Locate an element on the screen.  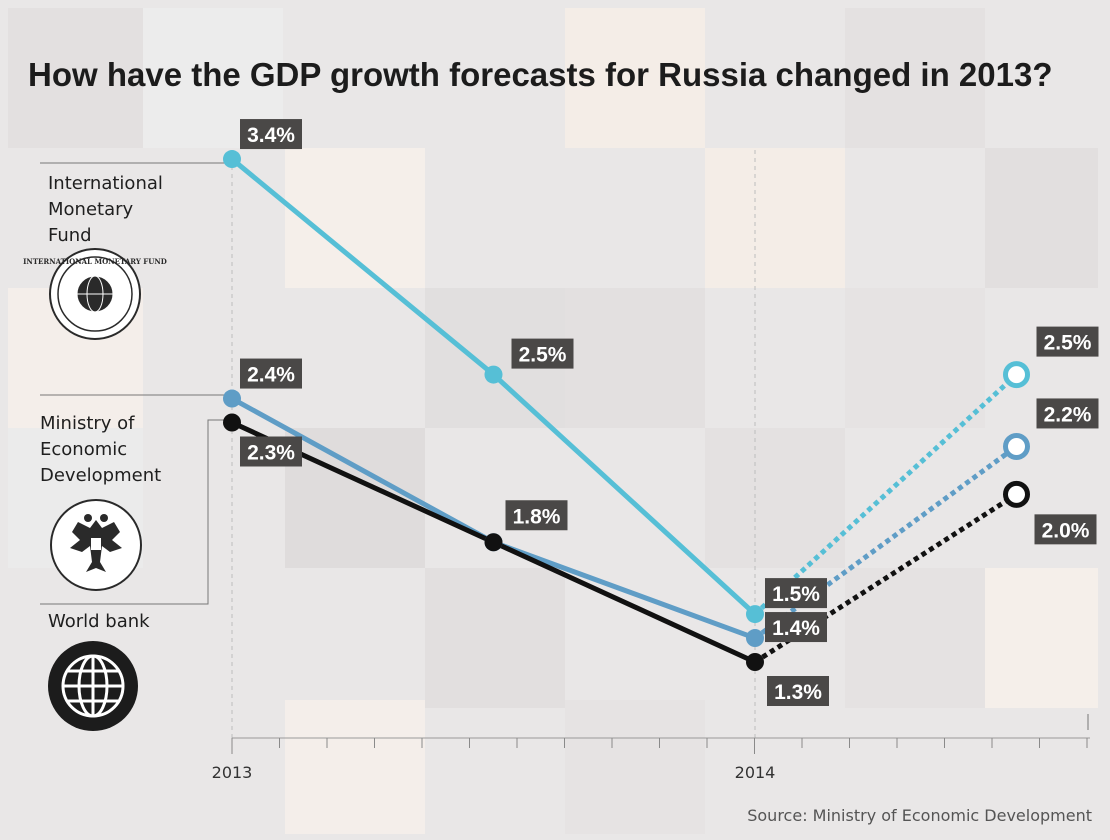
imf-seal-icon: INTERNATIONAL MONETARY FUND is located at coordinates (95, 294).